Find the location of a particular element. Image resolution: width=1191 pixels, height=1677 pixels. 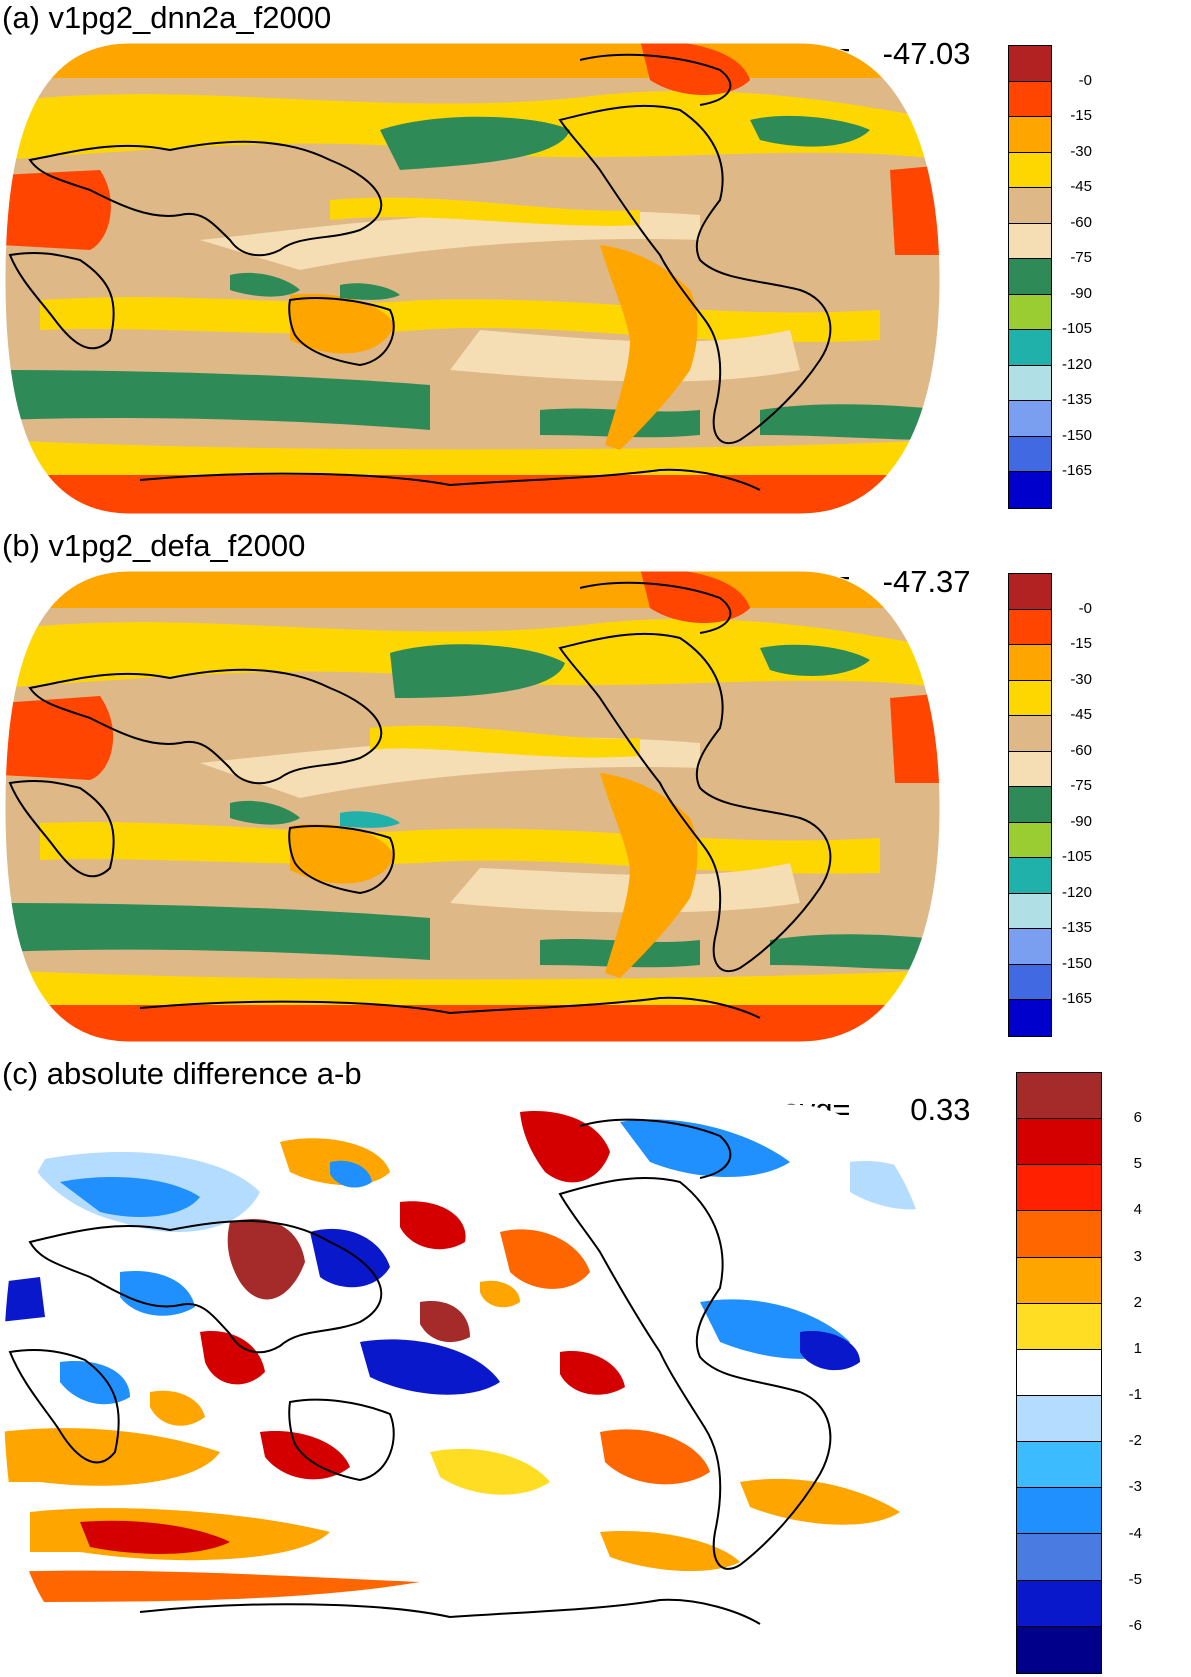

colorbar-tick-label: -5 is located at coordinates (1135, 1579).